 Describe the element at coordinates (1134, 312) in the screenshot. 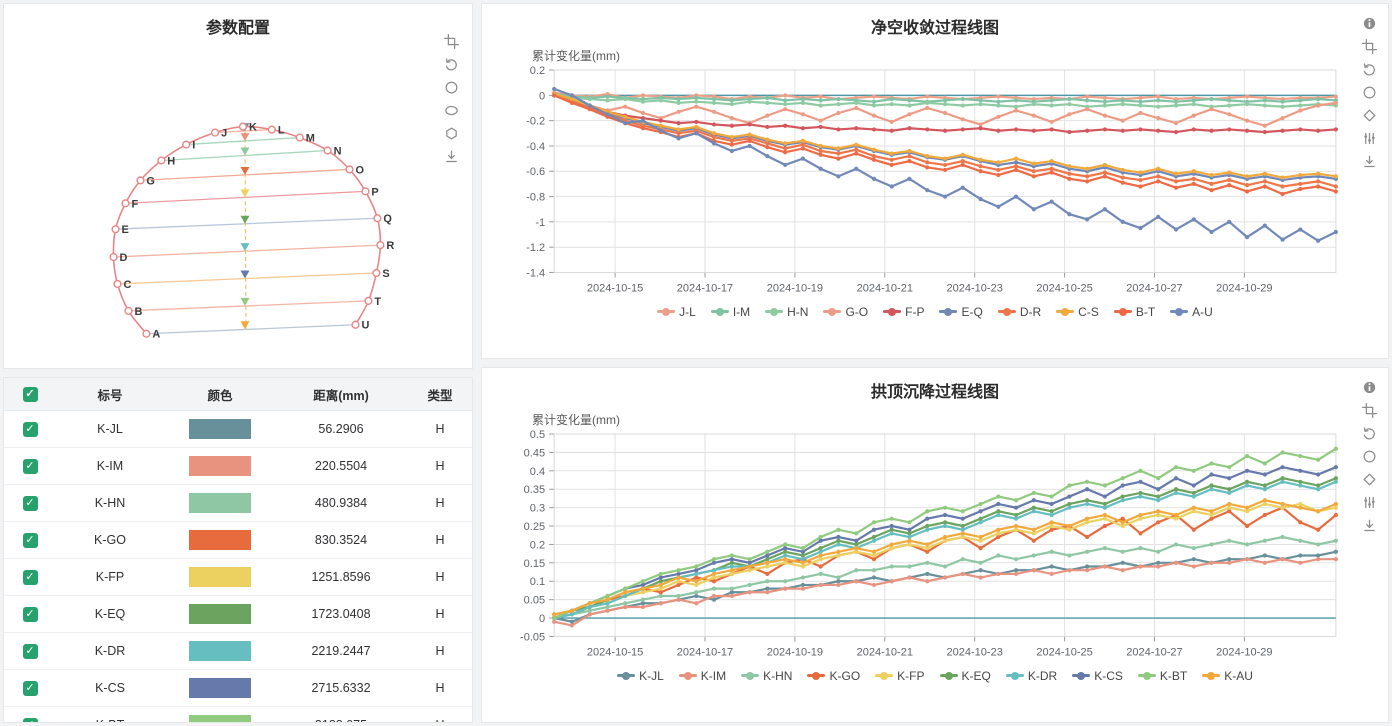

I see `legend-item-B-T: B-T` at that location.